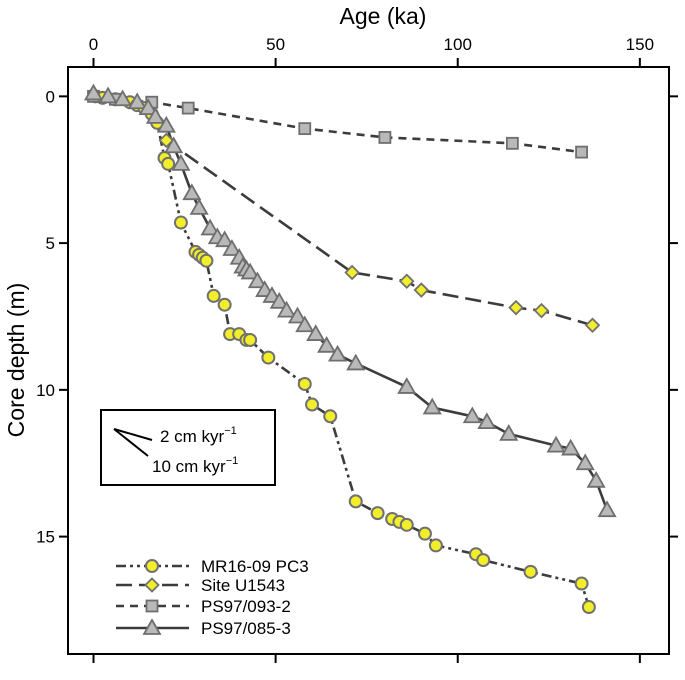 This screenshot has height=680, width=685. I want to click on x-tick-label-0: 0, so click(93, 44).